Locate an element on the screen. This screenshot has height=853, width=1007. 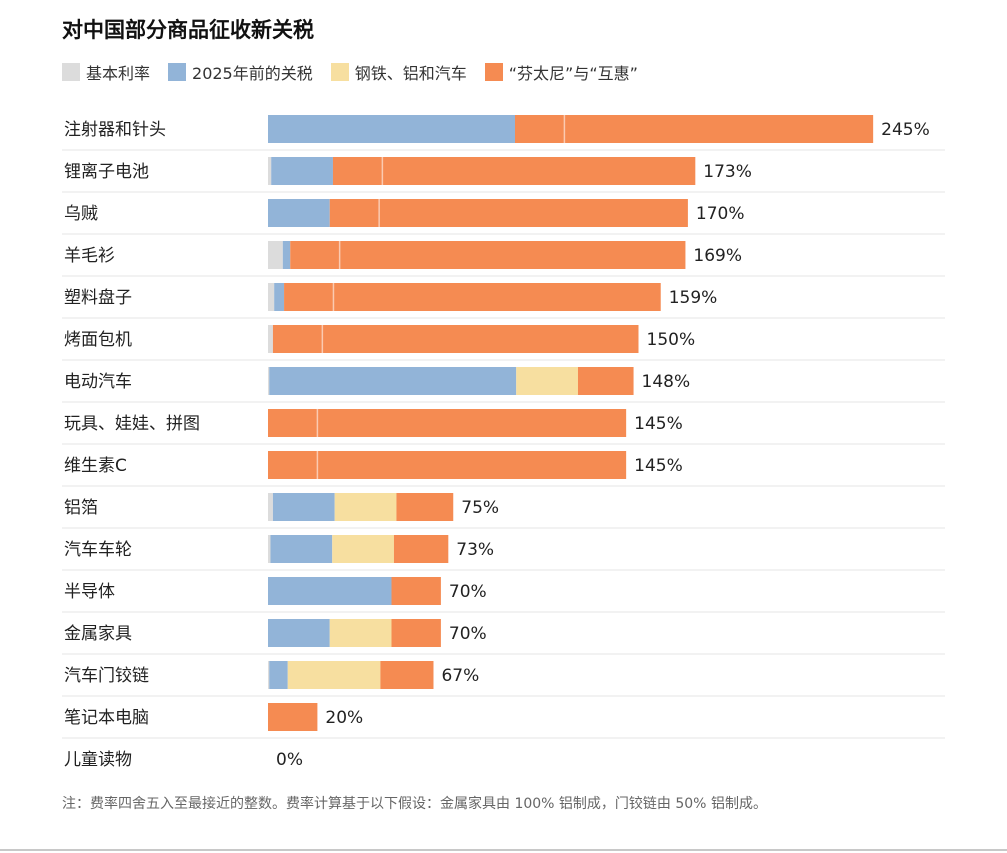
category-label: 塑料盘子 is located at coordinates (98, 298).